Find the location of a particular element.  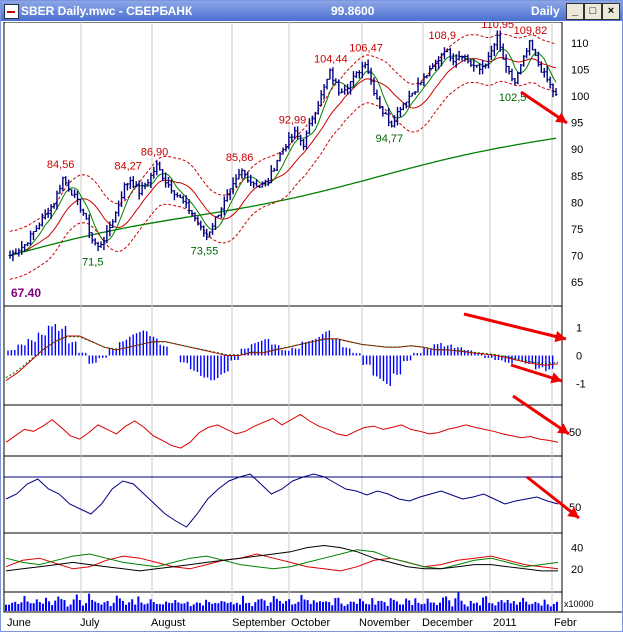

price-axis-tick: 105 is located at coordinates (580, 71).